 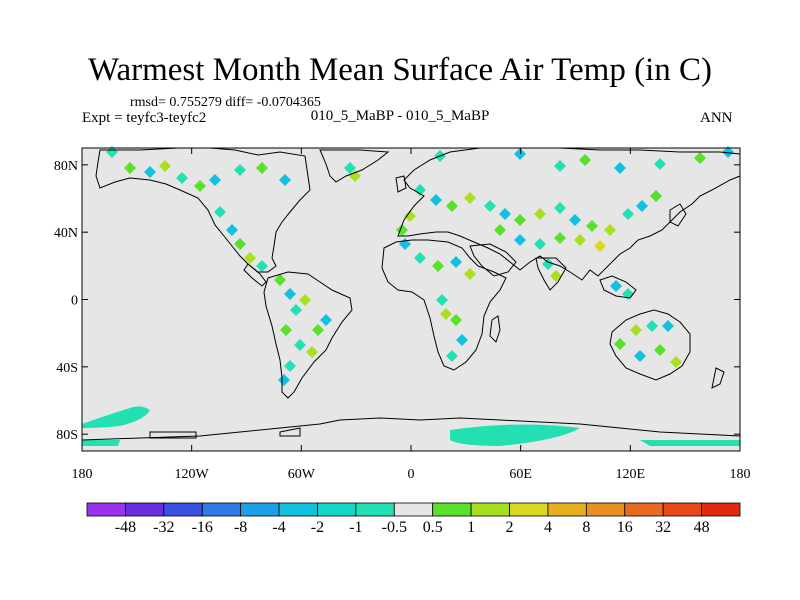 I want to click on stats-line: rmsd= 0.755279 diff= -0.0704365, so click(x=225, y=102).